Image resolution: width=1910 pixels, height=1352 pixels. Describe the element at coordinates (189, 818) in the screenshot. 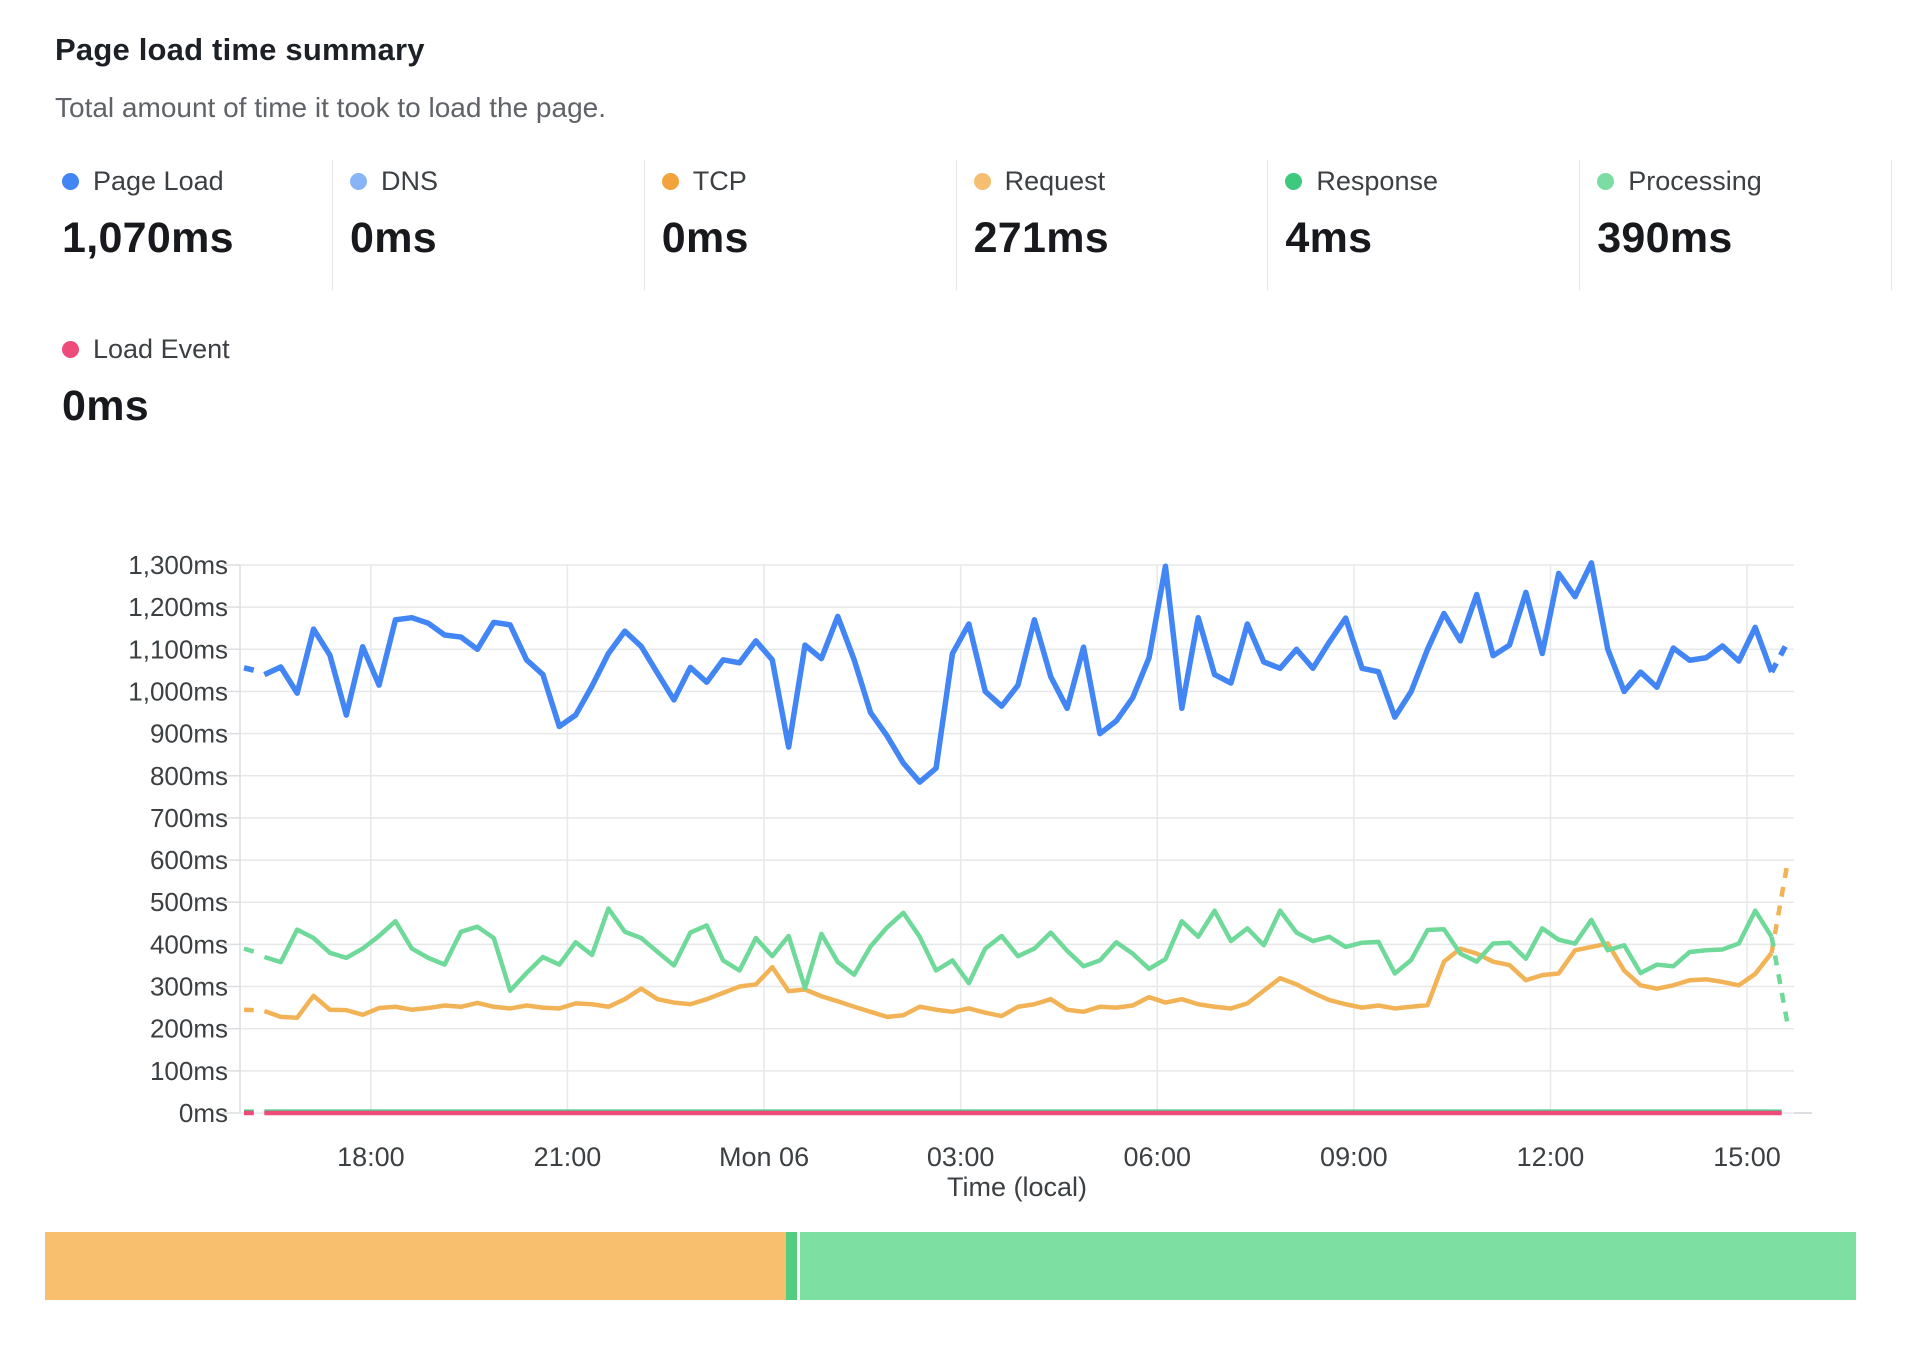

I see `axis-tick-label: 700ms` at that location.